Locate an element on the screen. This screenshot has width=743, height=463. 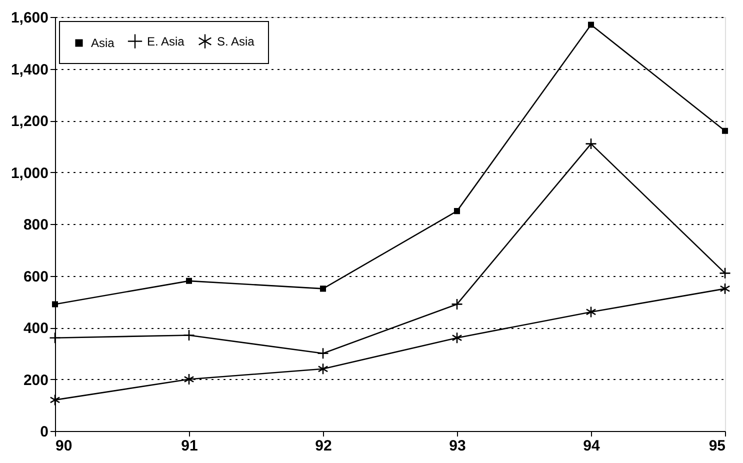
y-tick-label: 1,600 is located at coordinates (29, 18).